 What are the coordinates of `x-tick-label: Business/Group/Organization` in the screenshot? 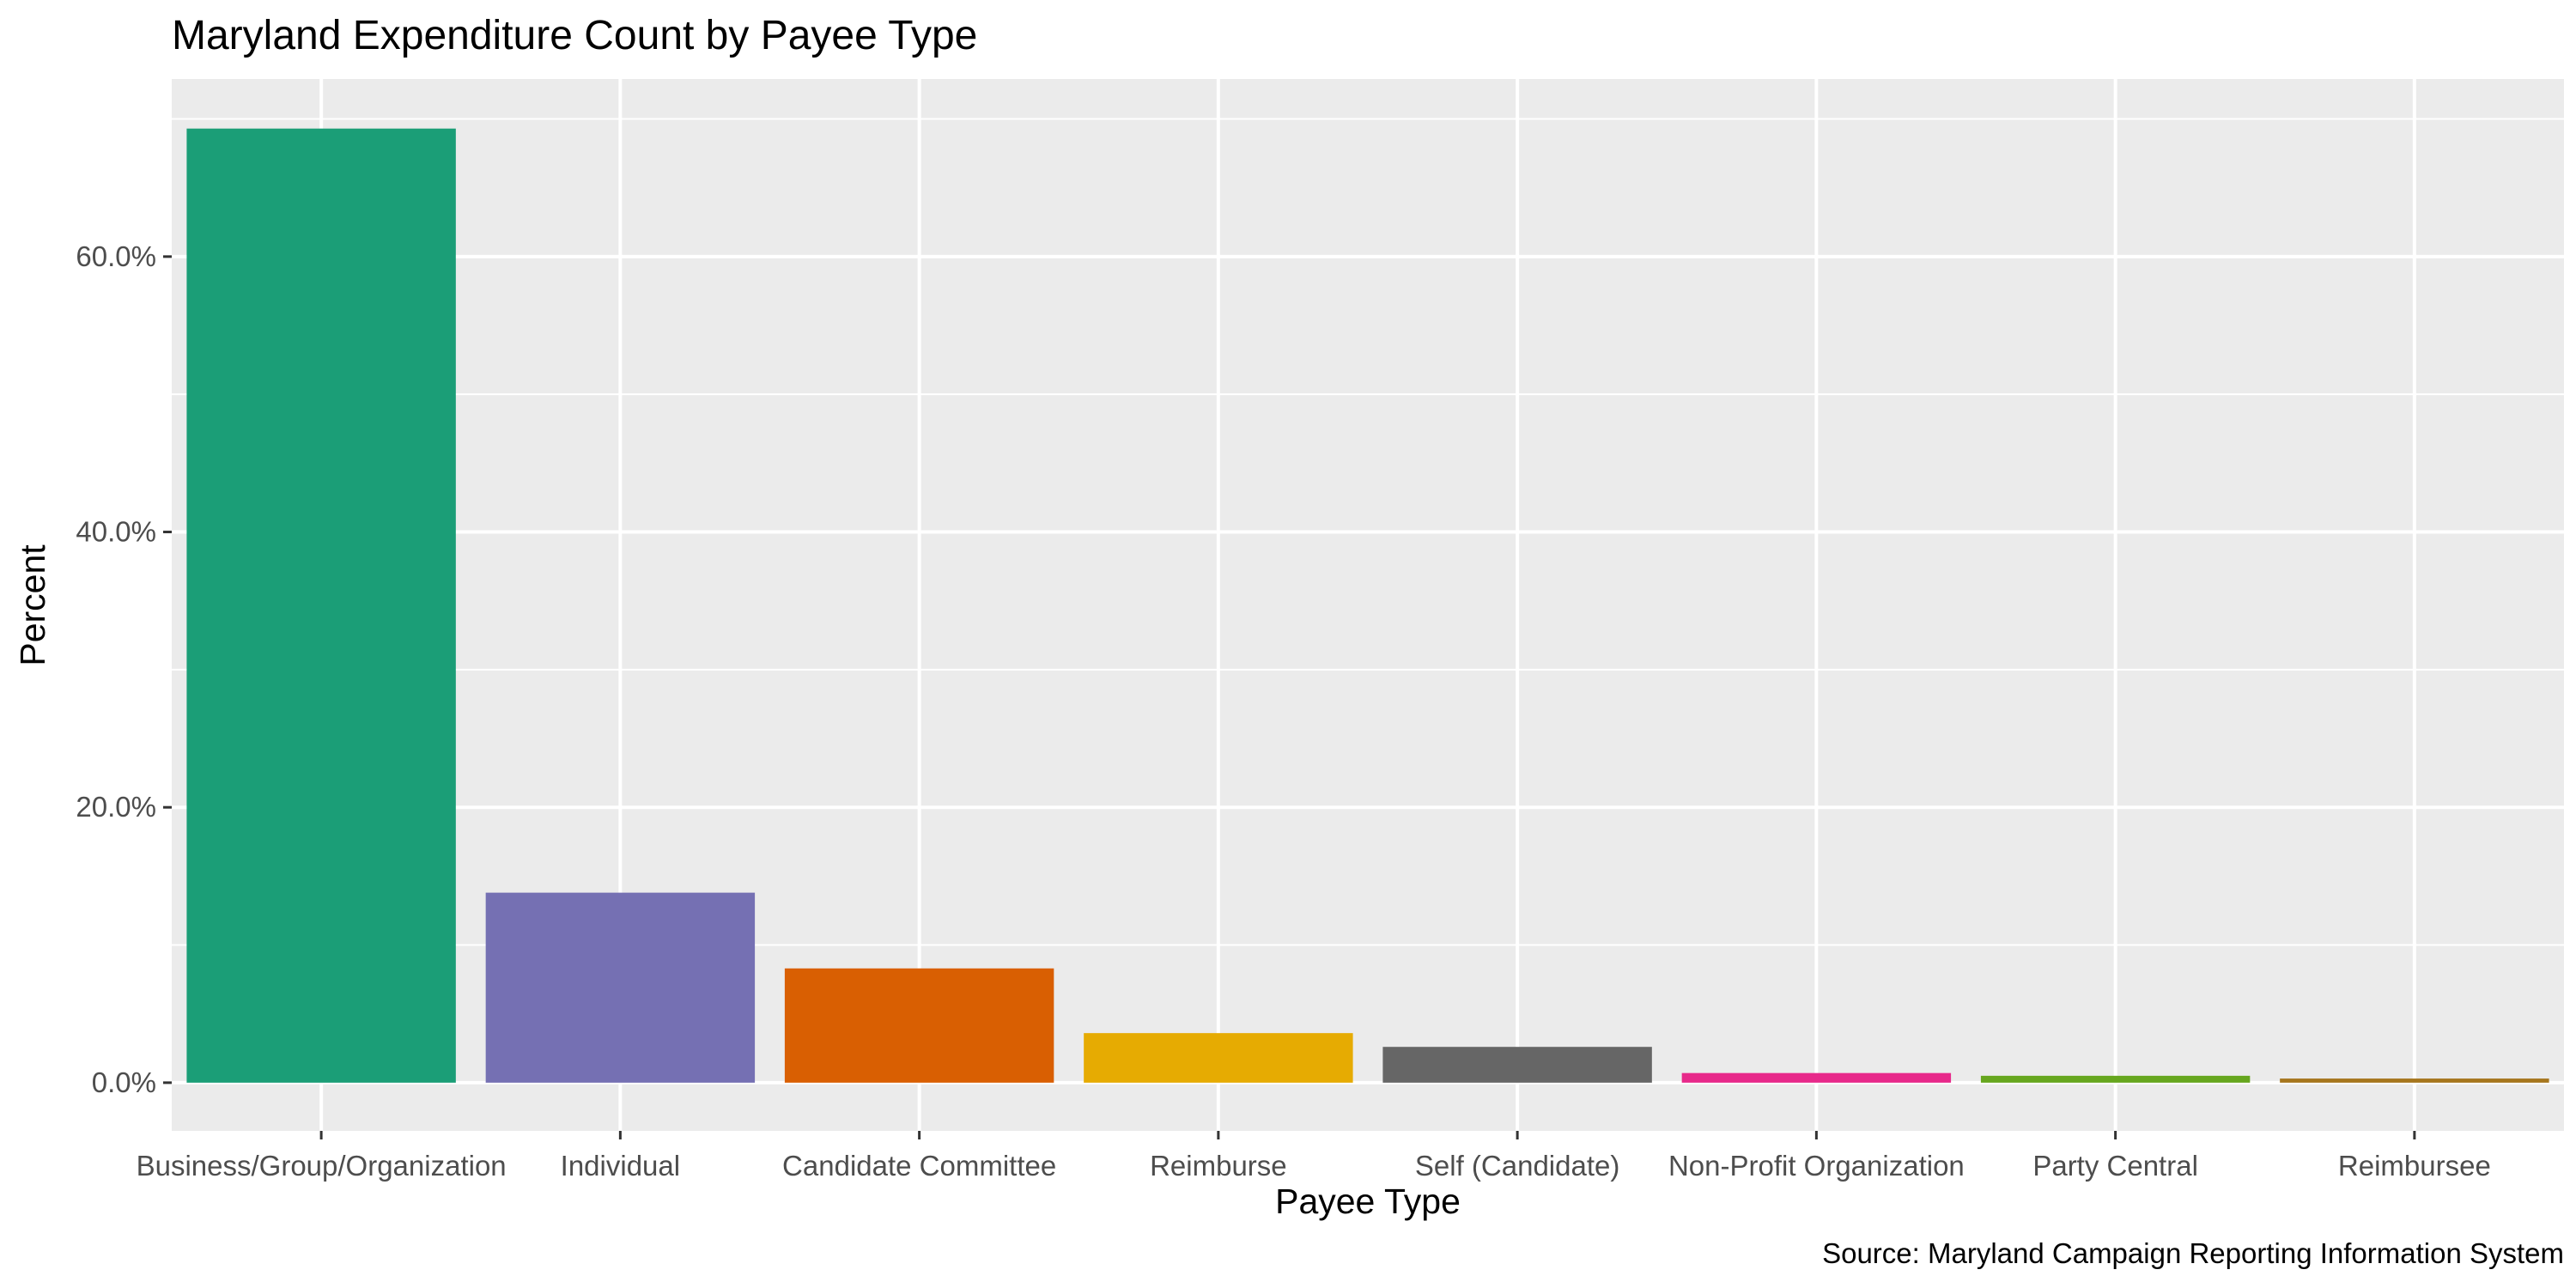 It's located at (322, 1166).